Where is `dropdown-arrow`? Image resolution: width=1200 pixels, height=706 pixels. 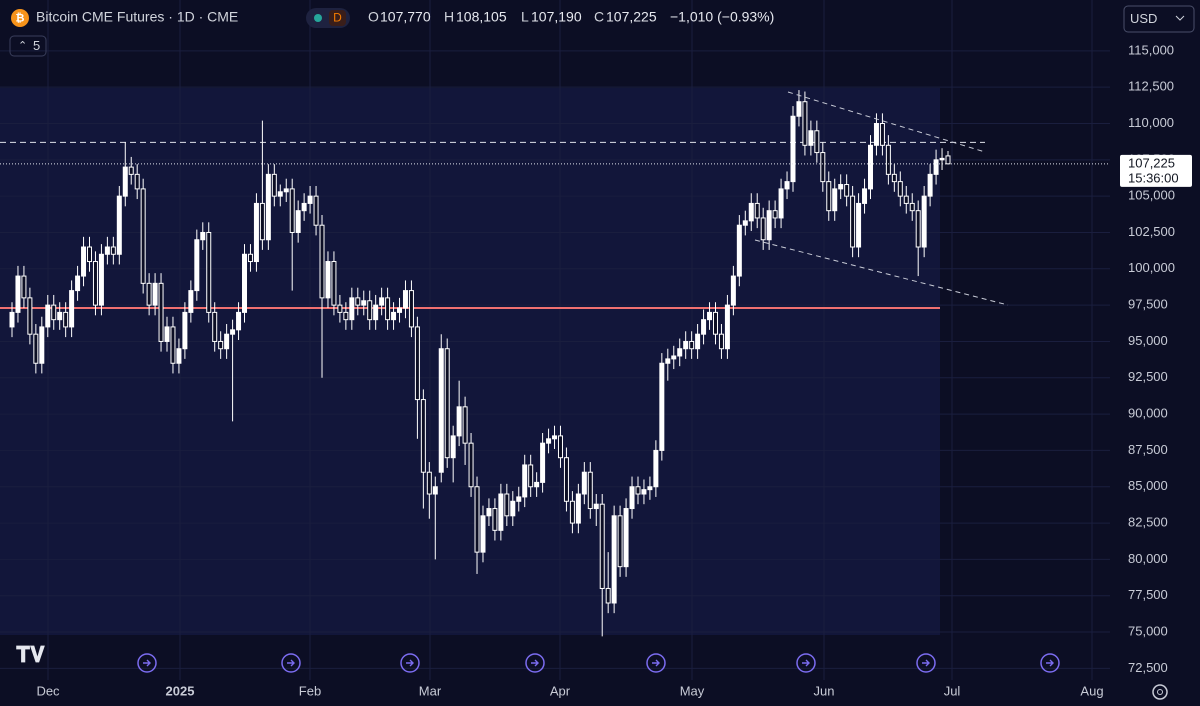 dropdown-arrow is located at coordinates (1180, 18).